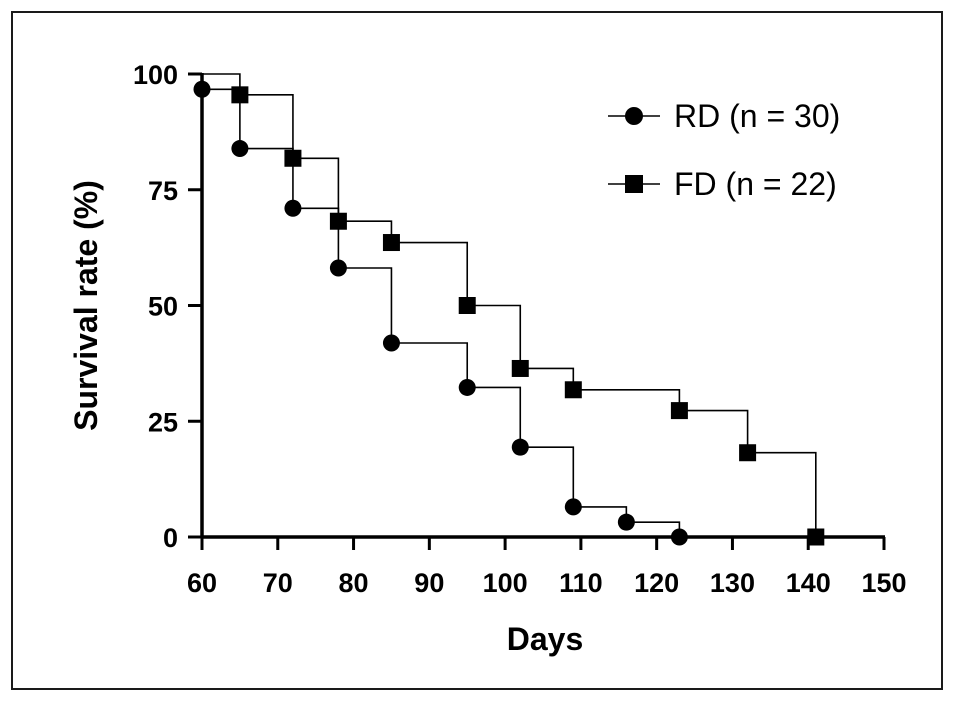  Describe the element at coordinates (505, 583) in the screenshot. I see `x-tick-label-100: 100` at that location.